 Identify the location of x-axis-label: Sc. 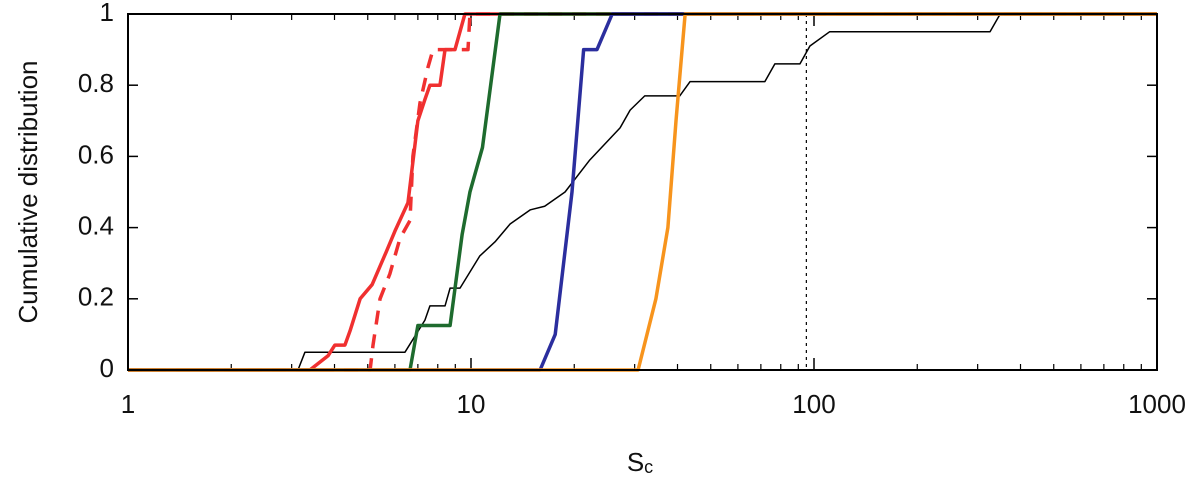
(640, 462).